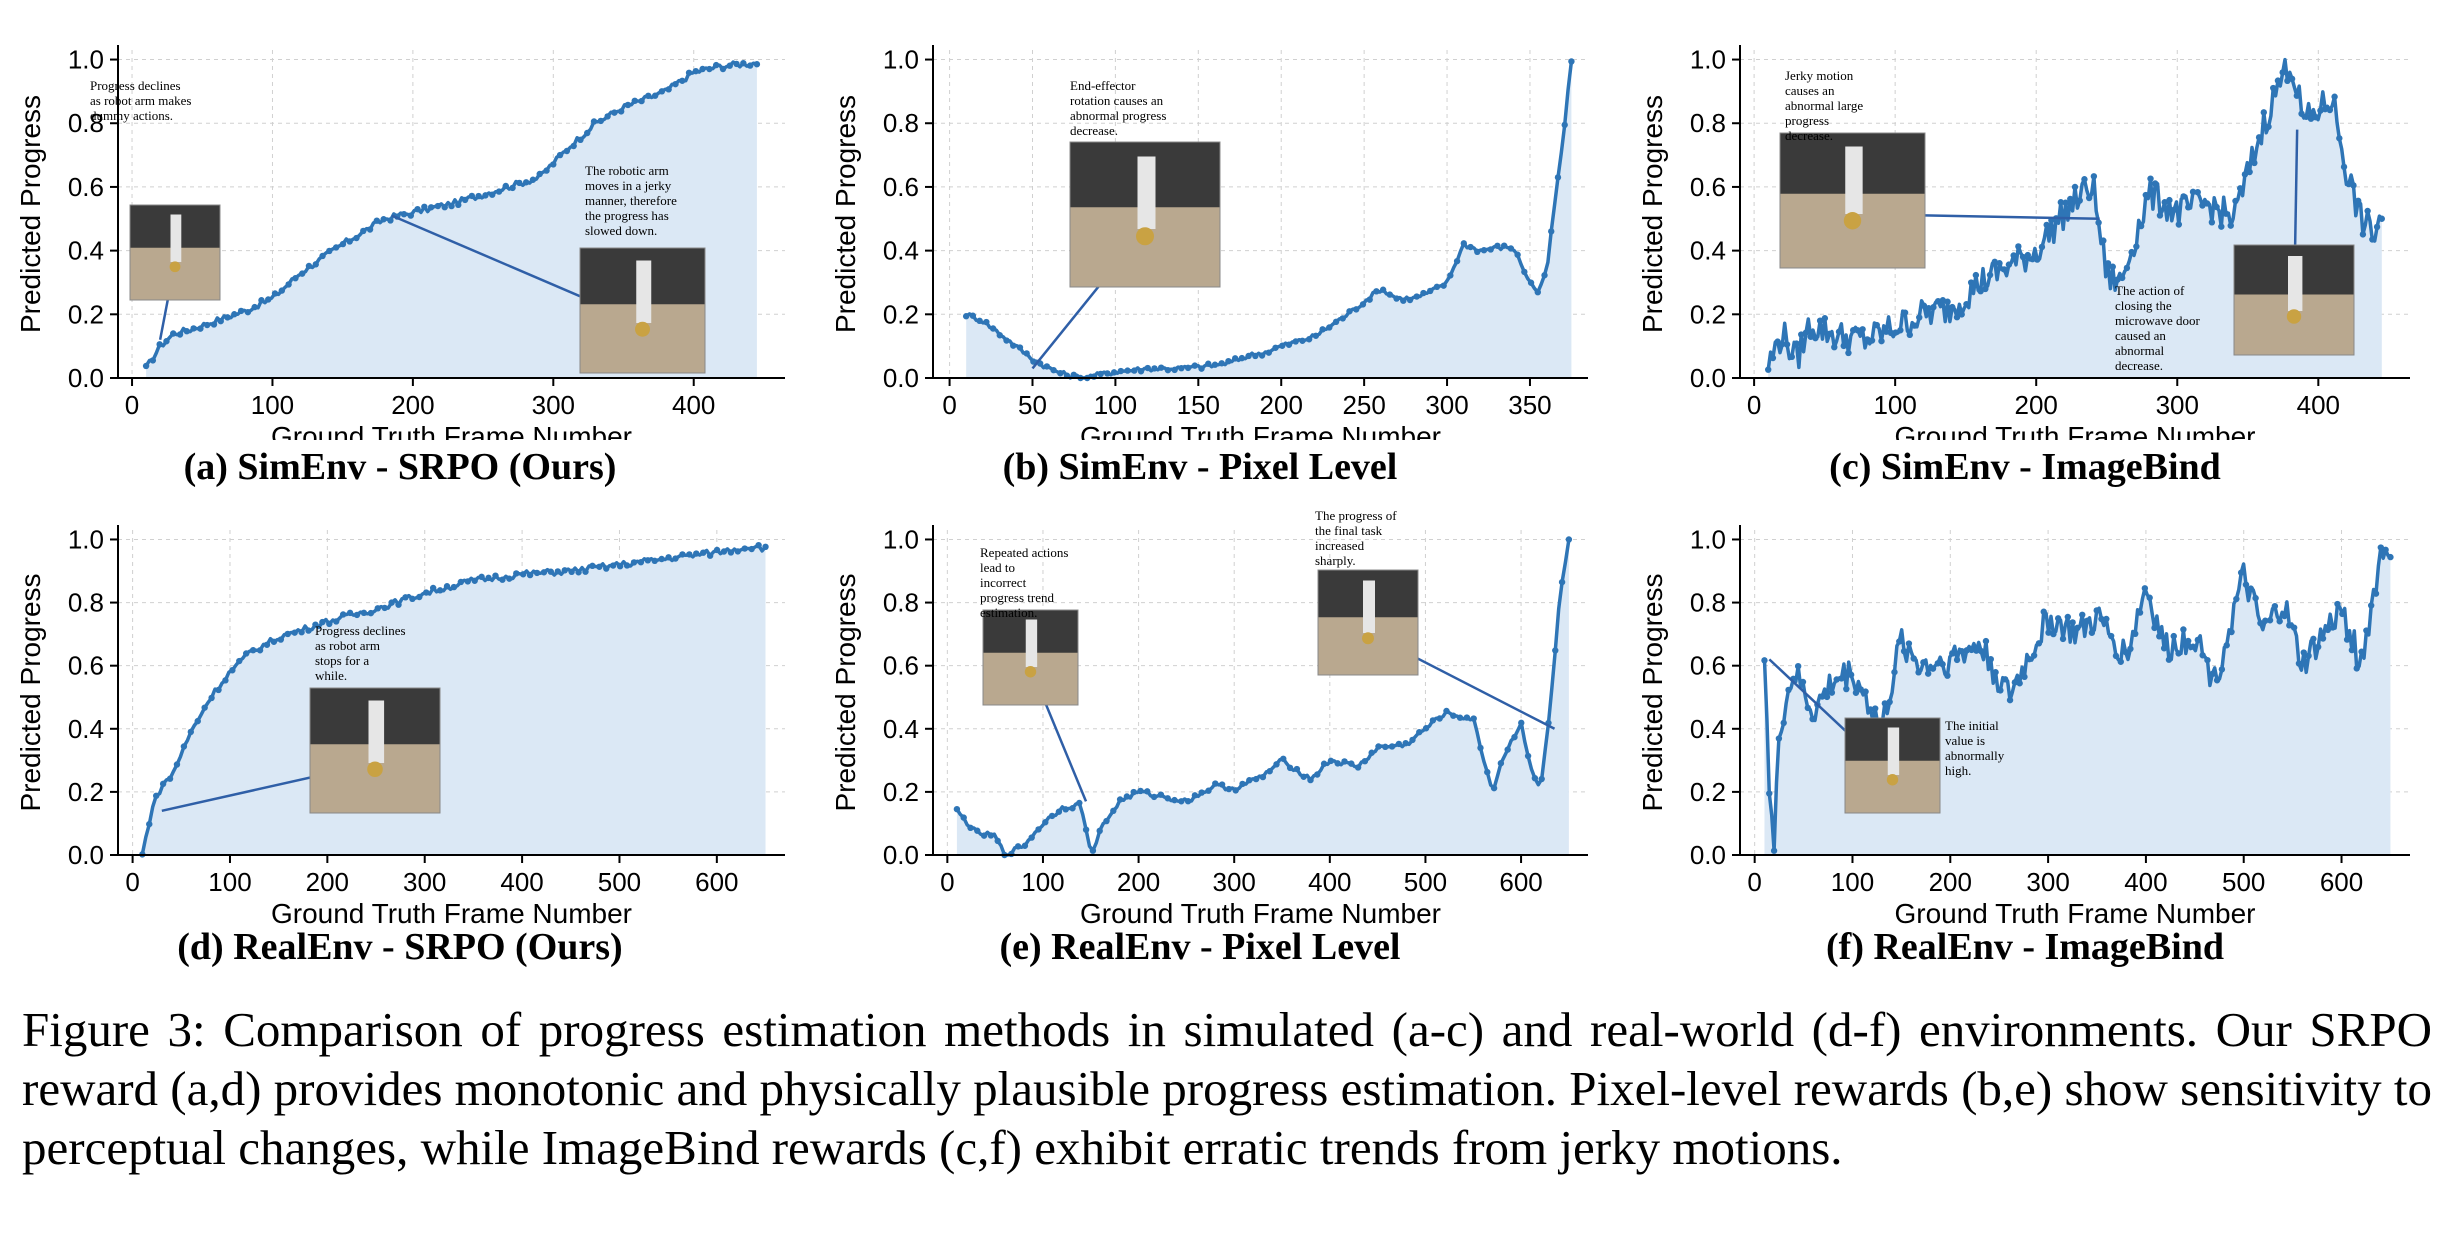 The height and width of the screenshot is (1260, 2451). Describe the element at coordinates (1200, 467) in the screenshot. I see `panel-title: (b) SimEnv - Pixel Level` at that location.